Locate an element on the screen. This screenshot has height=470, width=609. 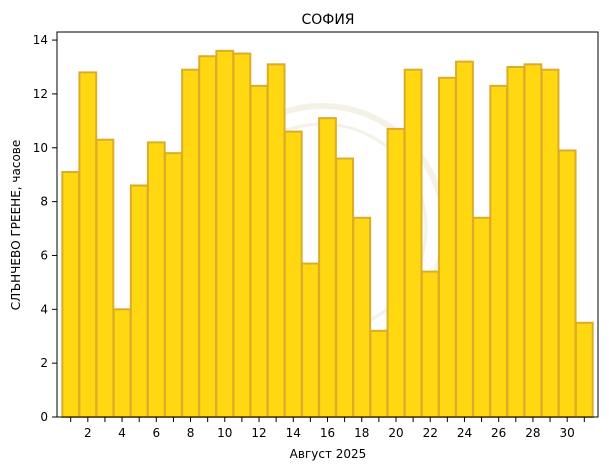
y-tick-label: 8 is located at coordinates (44, 202).